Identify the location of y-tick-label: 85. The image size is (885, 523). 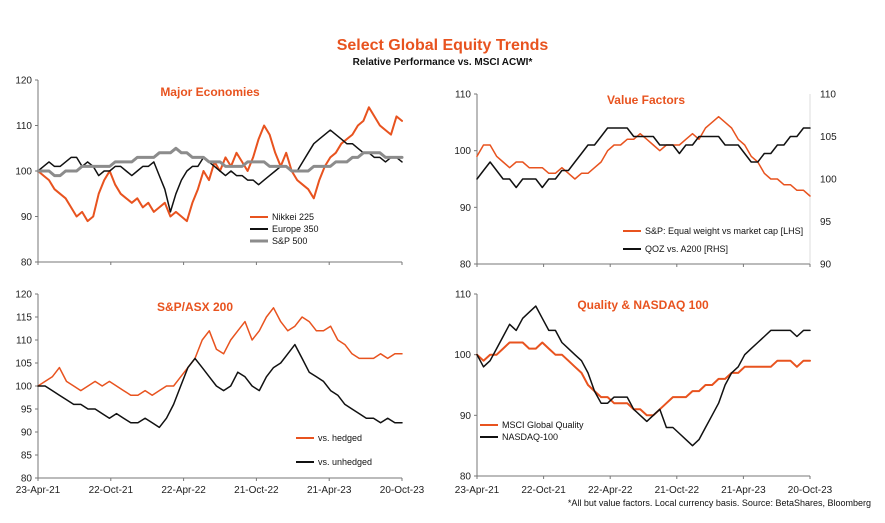
(27, 456).